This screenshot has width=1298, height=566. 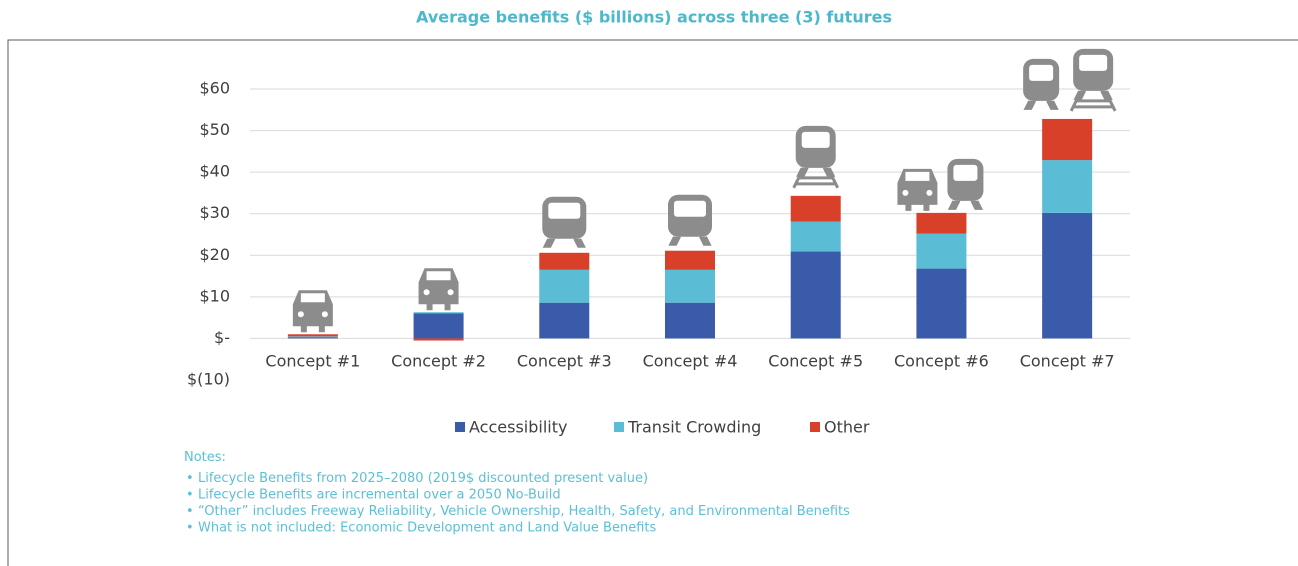 What do you see at coordinates (222, 337) in the screenshot?
I see `y-tick-label: $-` at bounding box center [222, 337].